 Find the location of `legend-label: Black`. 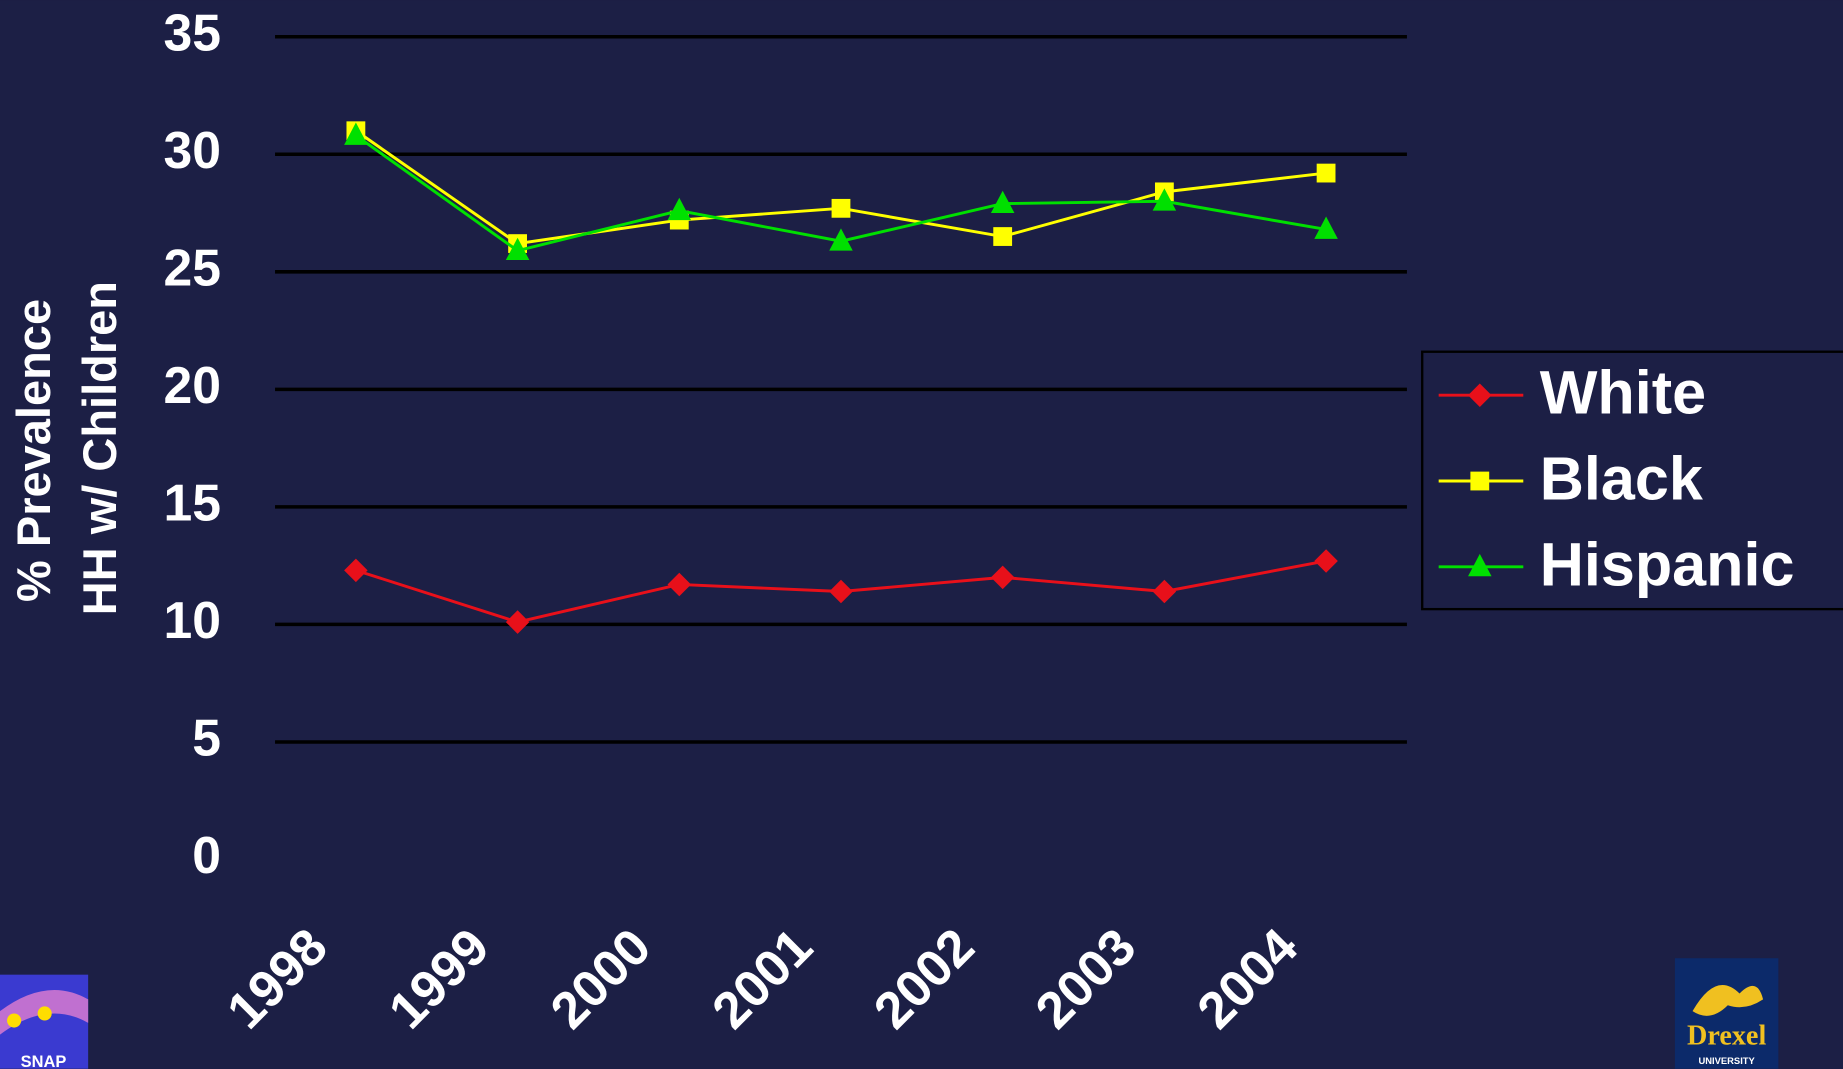

legend-label: Black is located at coordinates (1622, 479).